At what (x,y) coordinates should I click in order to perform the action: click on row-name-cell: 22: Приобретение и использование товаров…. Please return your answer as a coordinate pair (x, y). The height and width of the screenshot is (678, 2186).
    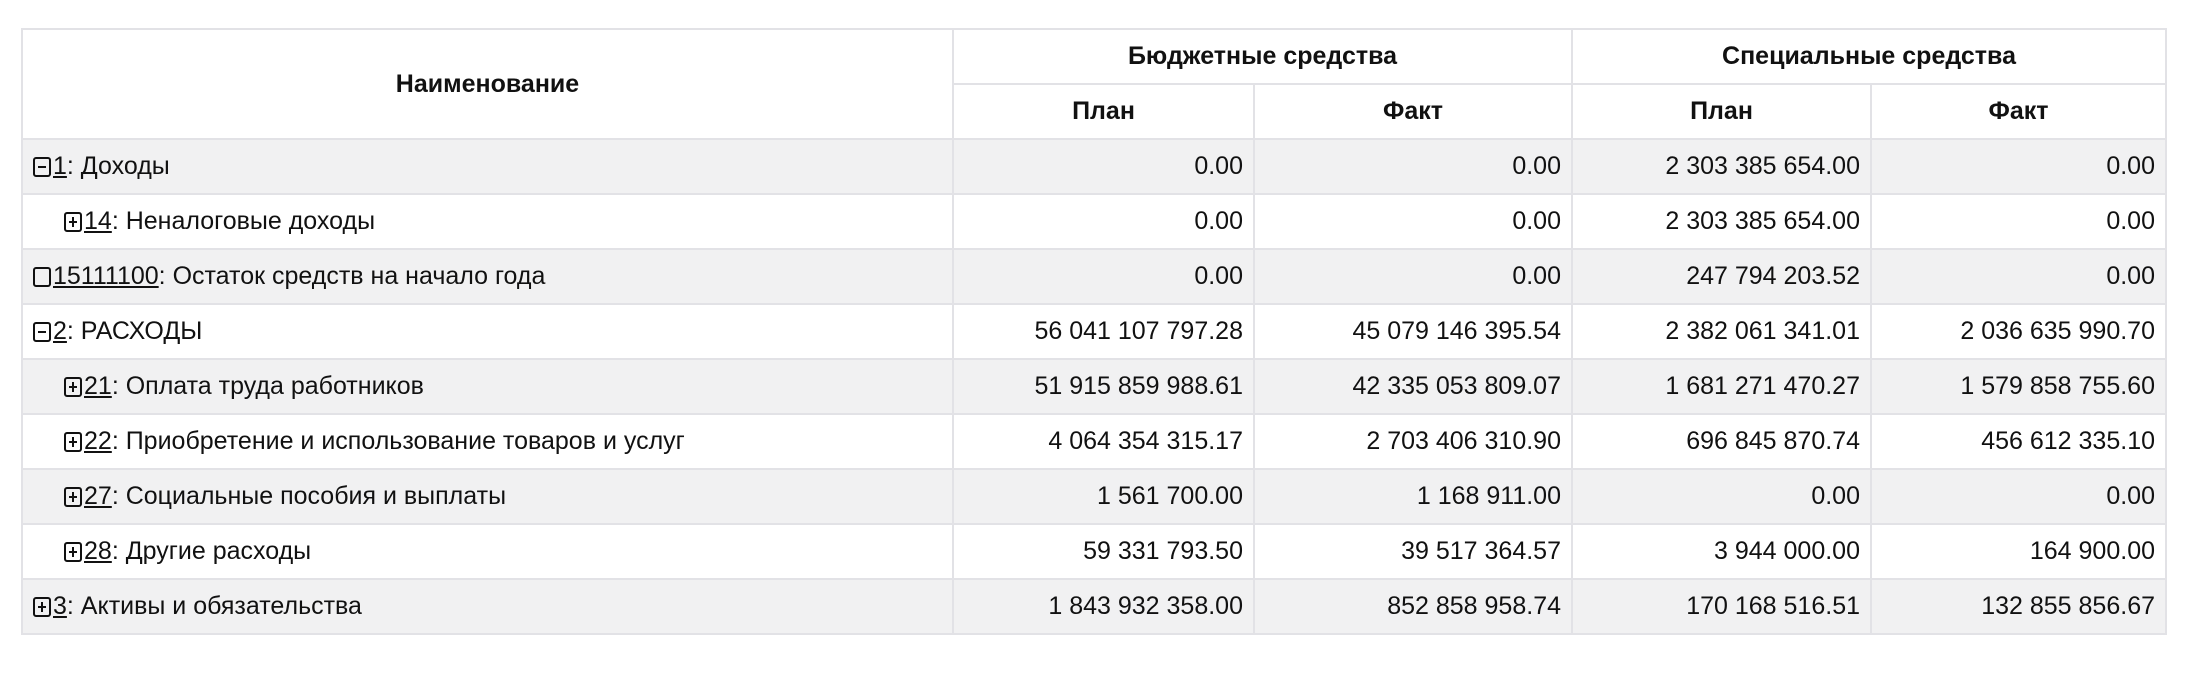
    Looking at the image, I should click on (487, 441).